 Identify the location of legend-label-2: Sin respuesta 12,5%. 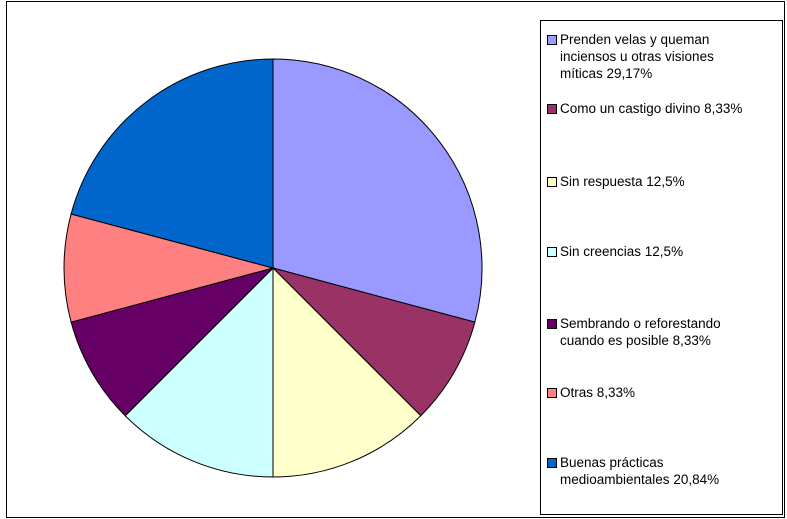
(622, 181).